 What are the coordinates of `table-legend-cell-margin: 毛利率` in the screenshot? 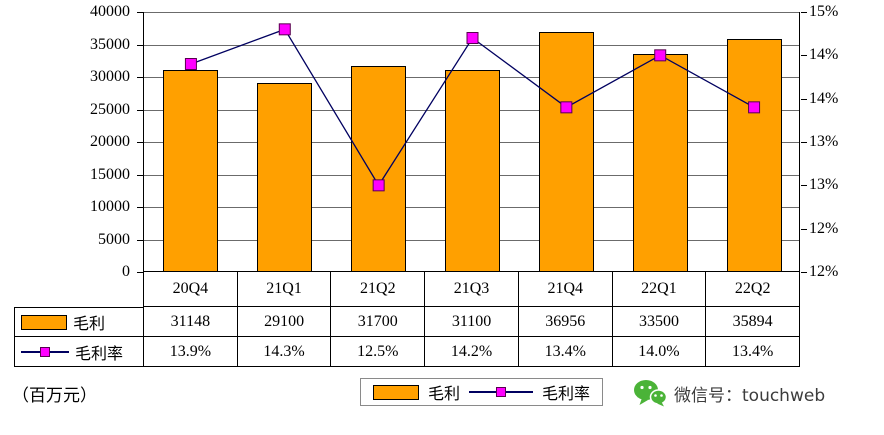 It's located at (79, 351).